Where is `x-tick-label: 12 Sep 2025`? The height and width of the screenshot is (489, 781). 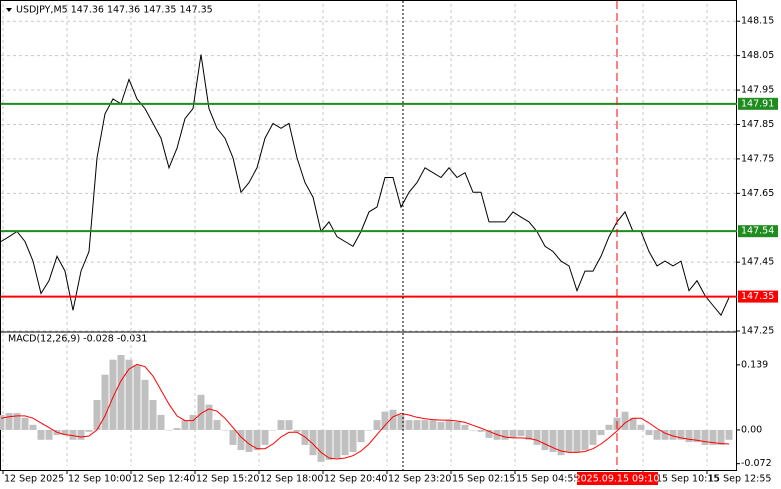 x-tick-label: 12 Sep 2025 is located at coordinates (34, 479).